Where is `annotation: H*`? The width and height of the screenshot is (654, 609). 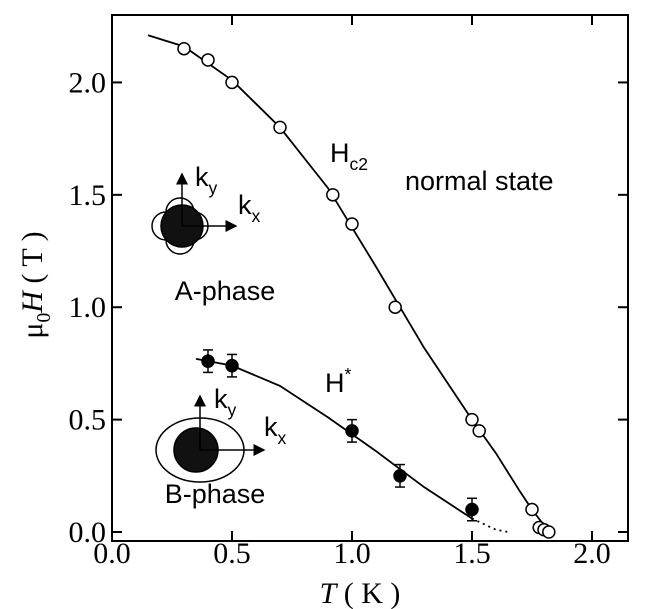 annotation: H* is located at coordinates (338, 381).